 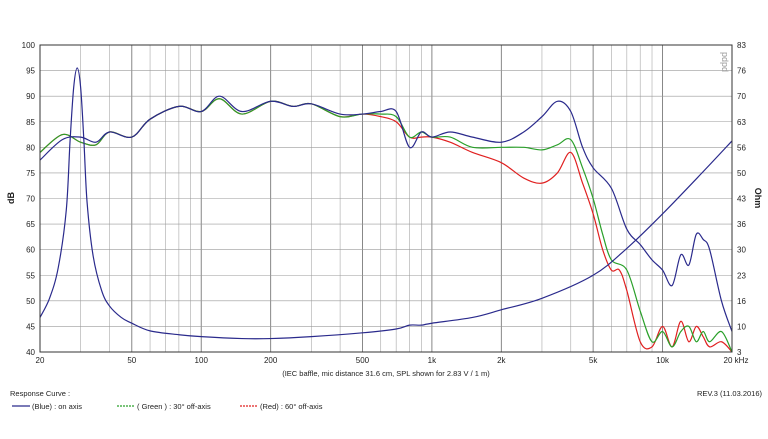 What do you see at coordinates (11, 198) in the screenshot?
I see `left-axis-title: dB` at bounding box center [11, 198].